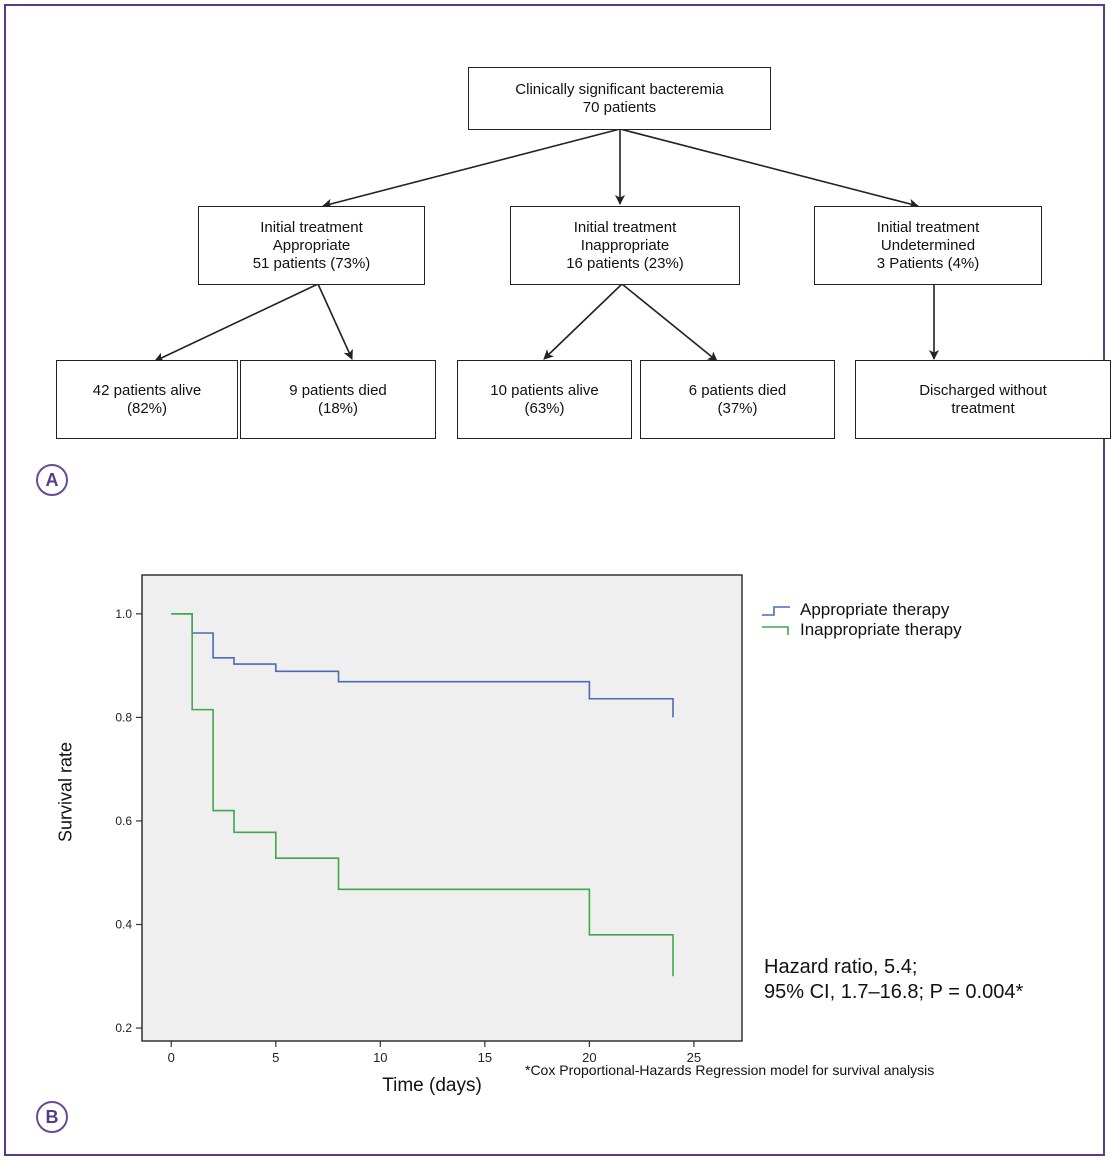  Describe the element at coordinates (583, 321) in the screenshot. I see `arrow-to-inappropriate-alive` at that location.